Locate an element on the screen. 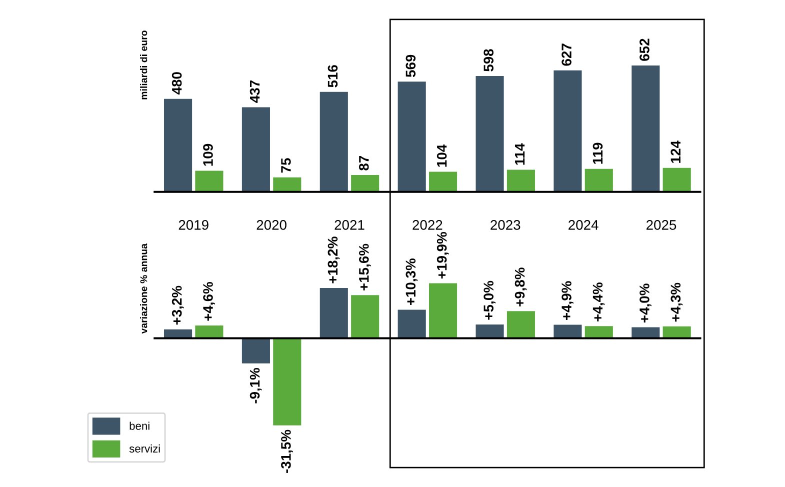 The width and height of the screenshot is (785, 487). data-label: 109 is located at coordinates (208, 155).